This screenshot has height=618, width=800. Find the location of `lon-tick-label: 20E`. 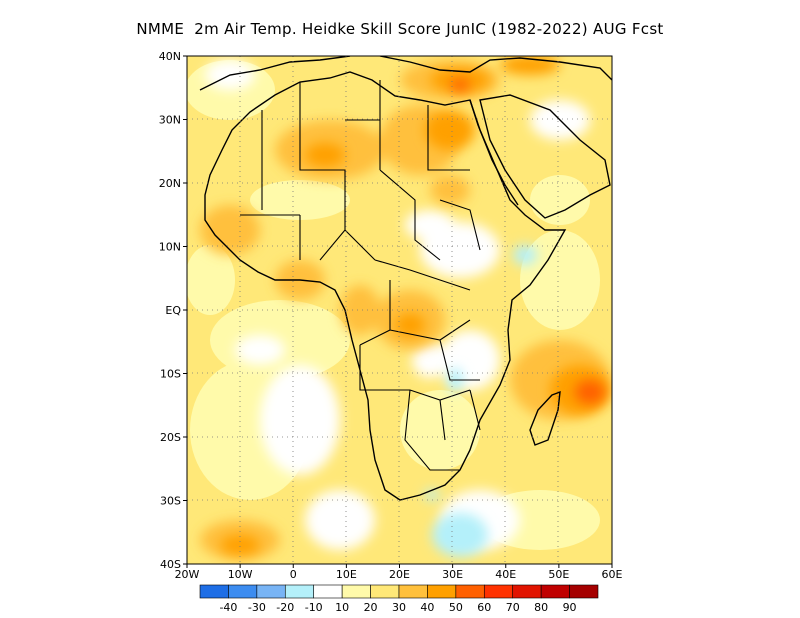

lon-tick-label: 20E is located at coordinates (399, 574).